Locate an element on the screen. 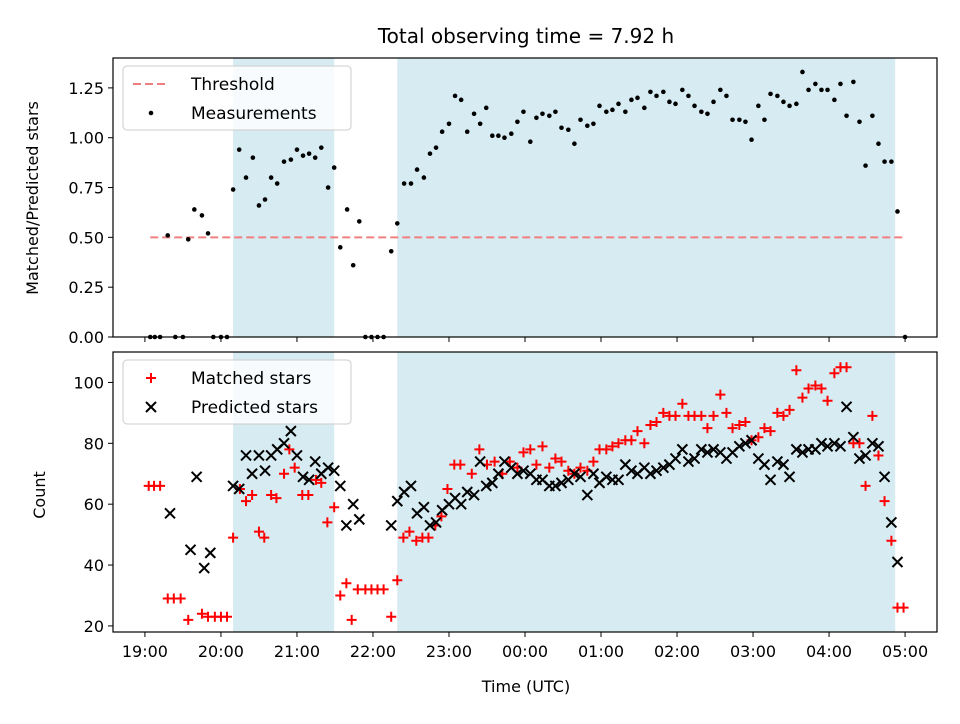 The image size is (960, 724). figure-title: Total observing time = 7.92 h is located at coordinates (525, 36).